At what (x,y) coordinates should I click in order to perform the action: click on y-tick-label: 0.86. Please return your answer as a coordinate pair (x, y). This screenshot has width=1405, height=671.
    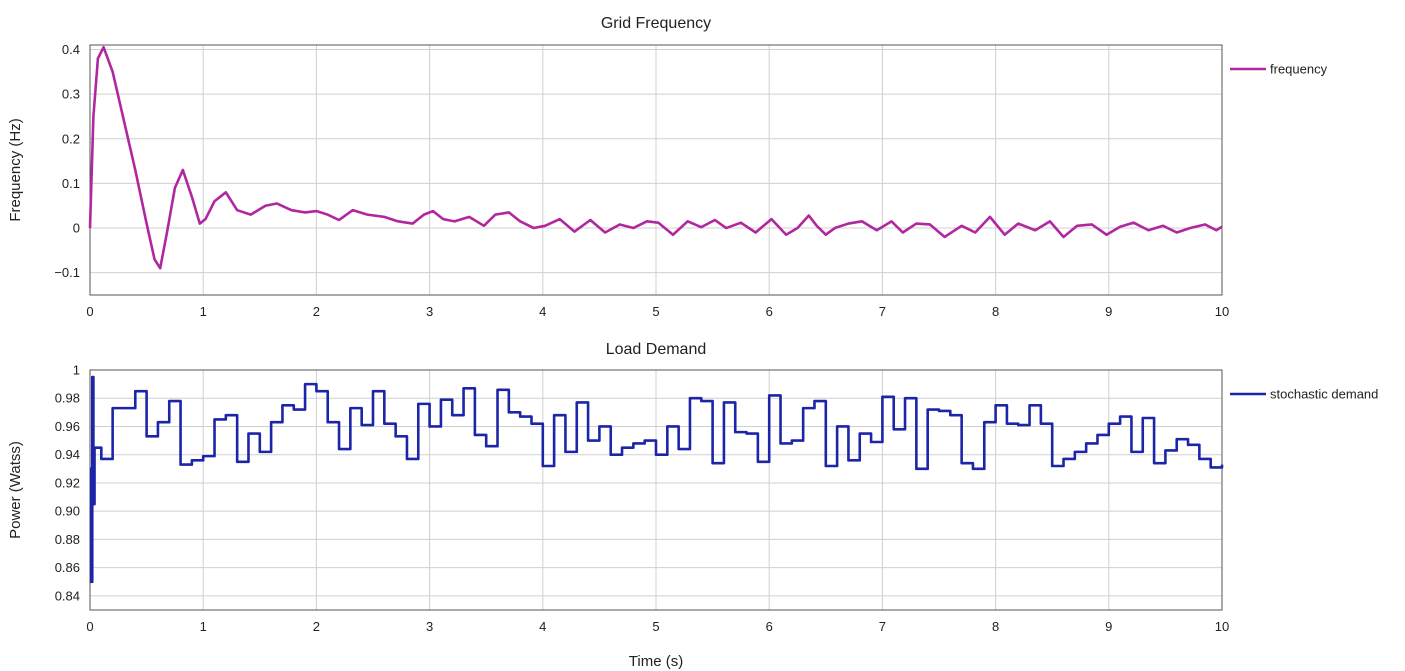
    Looking at the image, I should click on (67, 567).